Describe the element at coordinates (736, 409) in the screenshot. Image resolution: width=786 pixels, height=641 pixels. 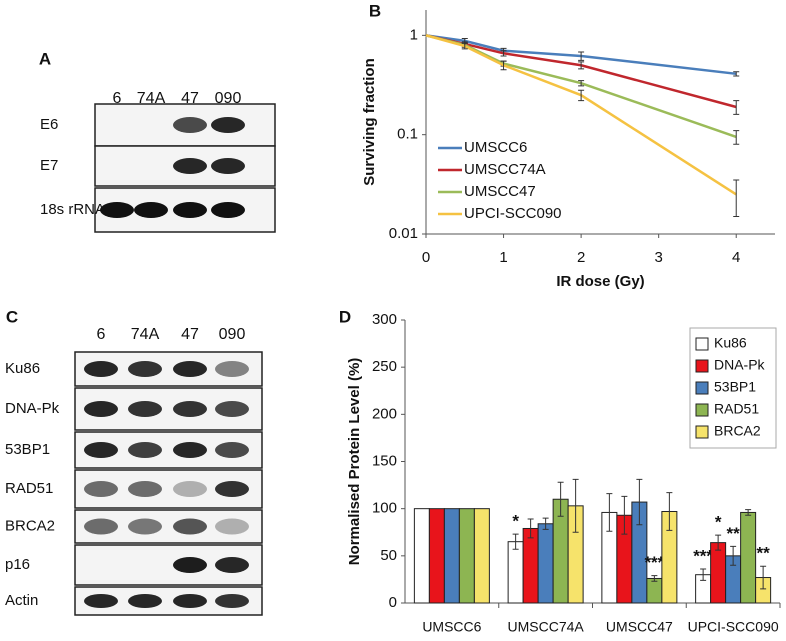
I see `legend-label: RAD51` at that location.